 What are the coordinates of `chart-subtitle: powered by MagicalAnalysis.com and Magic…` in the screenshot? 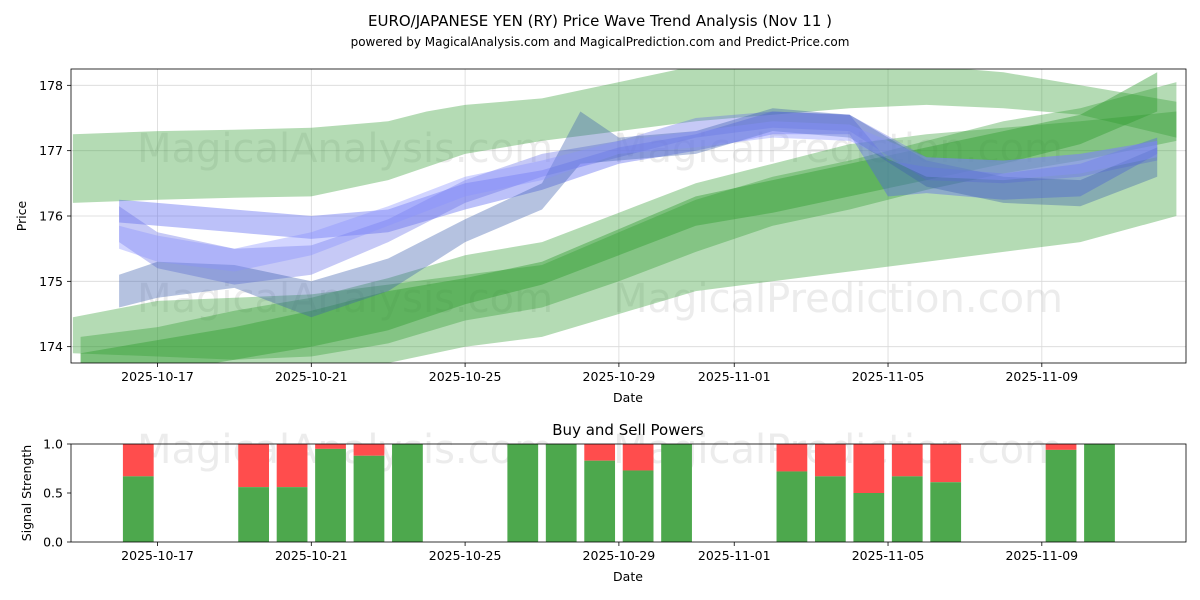 It's located at (600, 42).